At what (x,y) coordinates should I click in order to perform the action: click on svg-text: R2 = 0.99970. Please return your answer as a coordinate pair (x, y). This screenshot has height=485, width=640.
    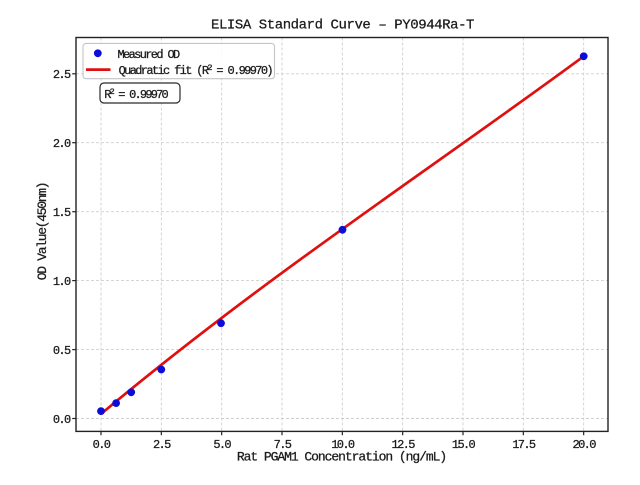
    Looking at the image, I should click on (136, 94).